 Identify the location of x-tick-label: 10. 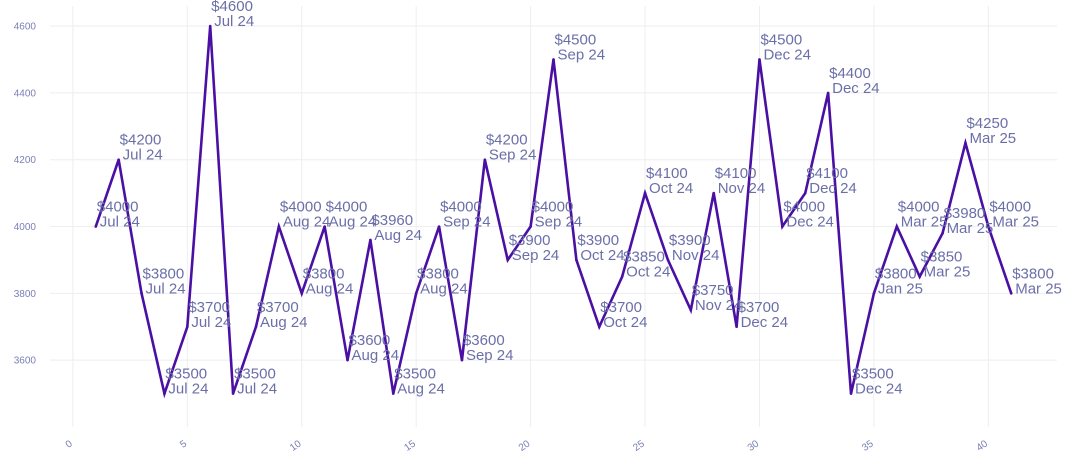
(296, 446).